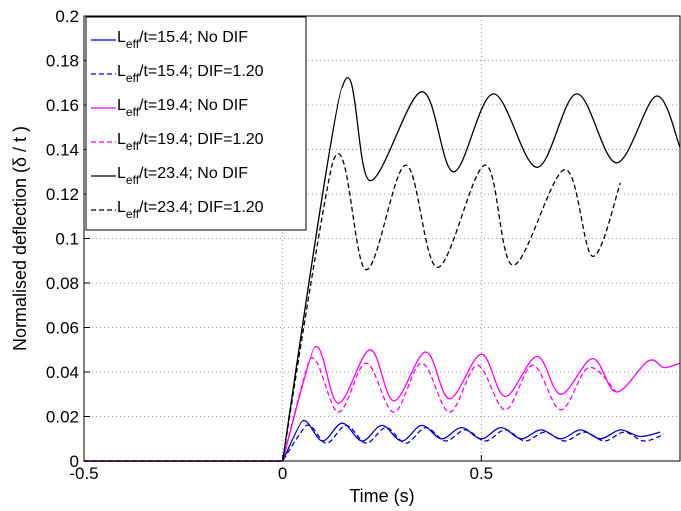 The width and height of the screenshot is (681, 511). Describe the element at coordinates (74, 461) in the screenshot. I see `y-tick-label: 0` at that location.